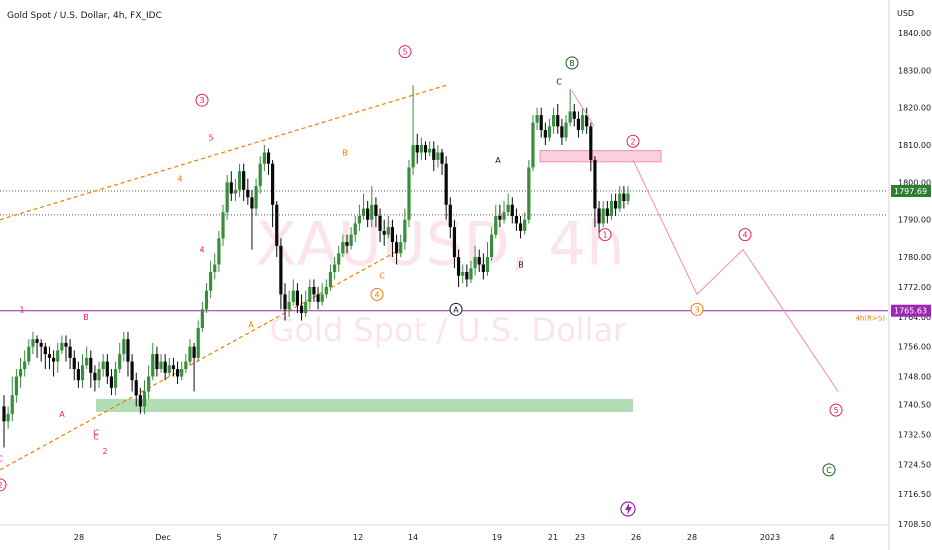 This screenshot has height=550, width=932. Describe the element at coordinates (210, 138) in the screenshot. I see `wave-label: 5` at that location.